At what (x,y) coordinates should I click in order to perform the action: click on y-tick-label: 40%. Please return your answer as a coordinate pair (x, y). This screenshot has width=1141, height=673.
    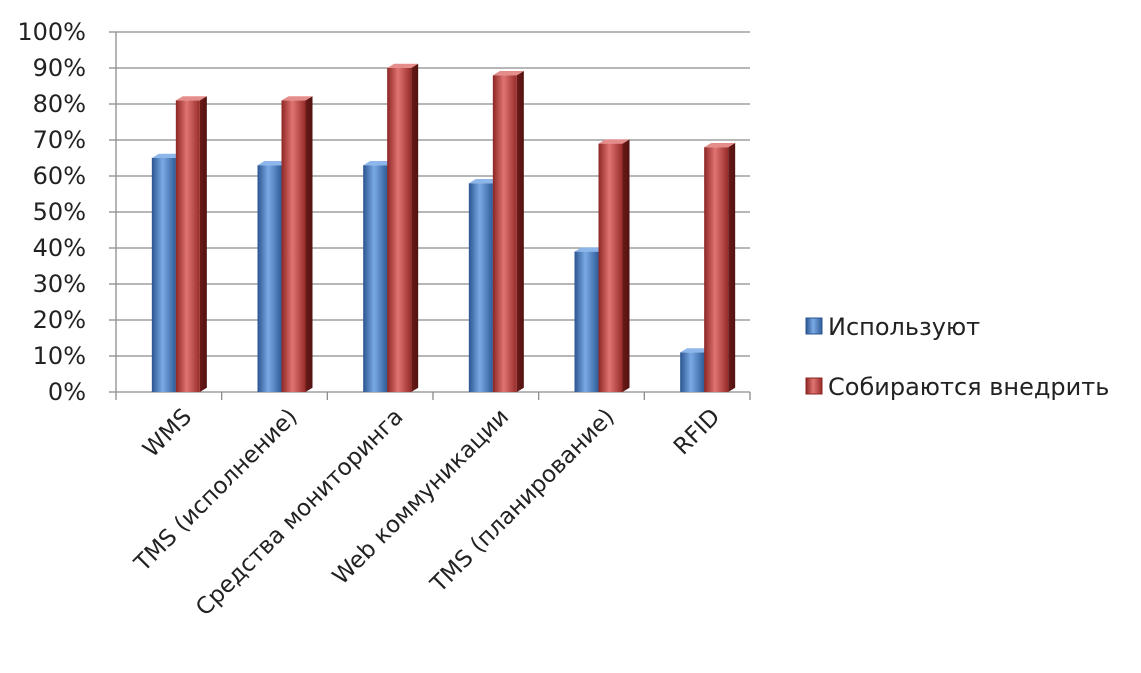
    Looking at the image, I should click on (59, 248).